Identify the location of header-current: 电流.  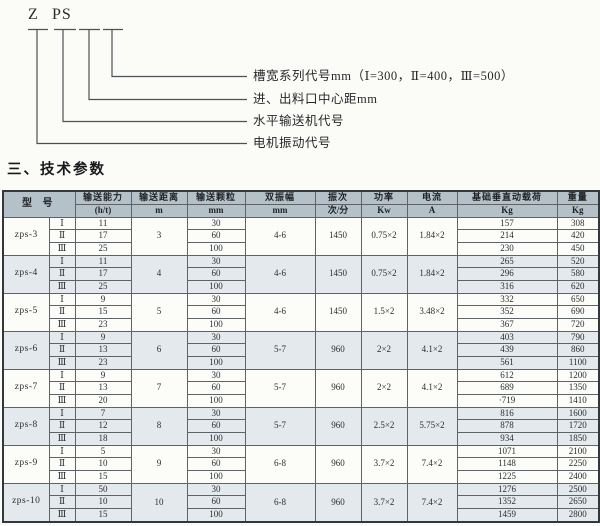
(432, 197).